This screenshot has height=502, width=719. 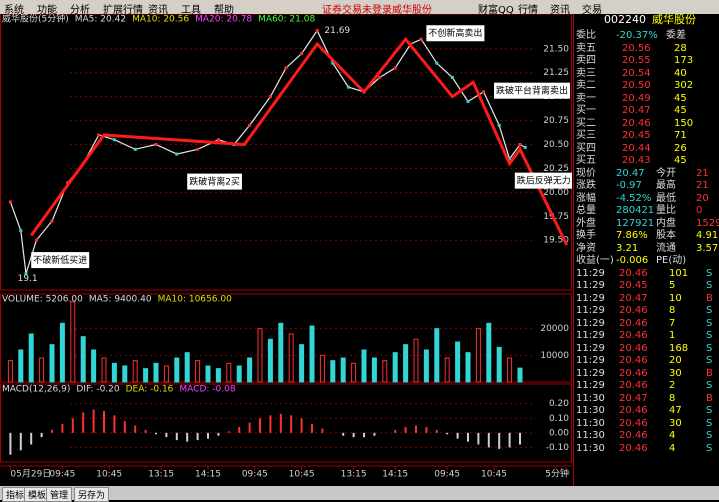 I want to click on y-tick-label: 0.10, so click(x=559, y=419).